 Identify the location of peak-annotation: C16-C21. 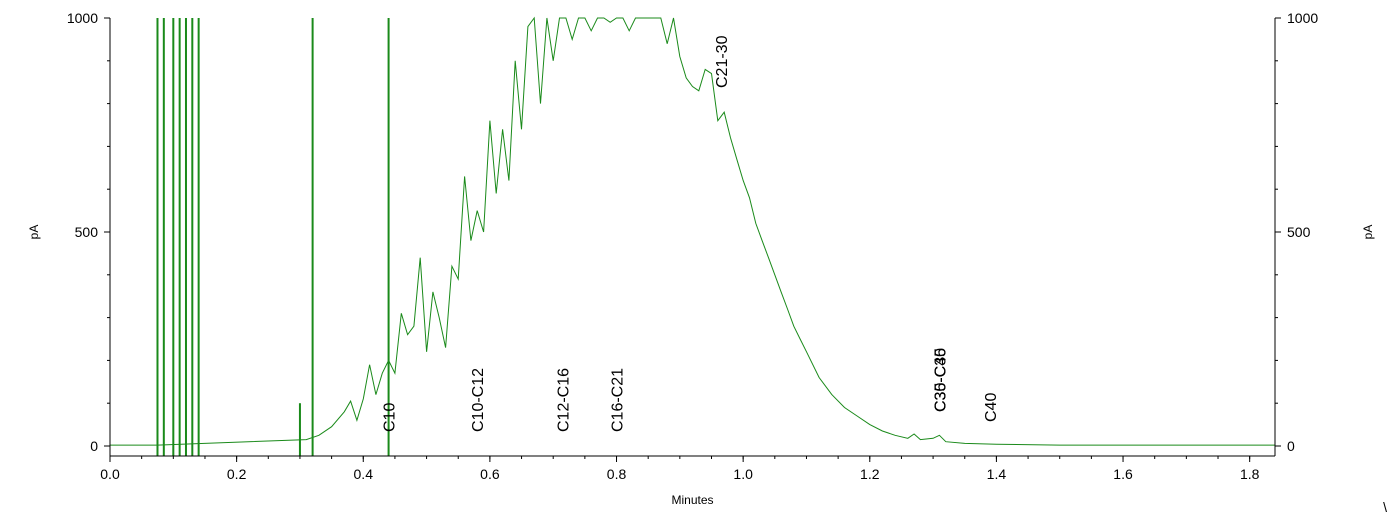
(618, 400).